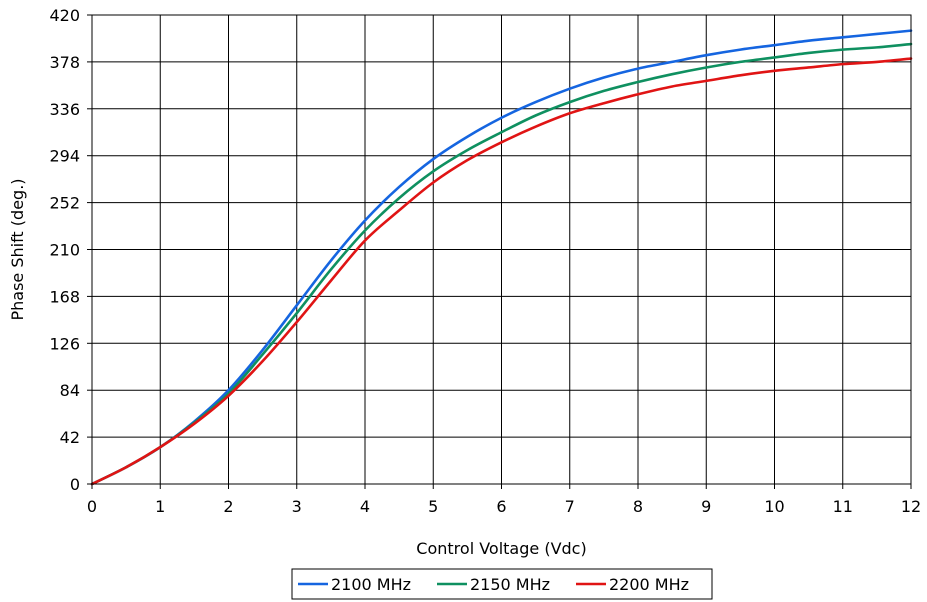 Image resolution: width=927 pixels, height=602 pixels. What do you see at coordinates (911, 506) in the screenshot?
I see `x-tick-label: 12` at bounding box center [911, 506].